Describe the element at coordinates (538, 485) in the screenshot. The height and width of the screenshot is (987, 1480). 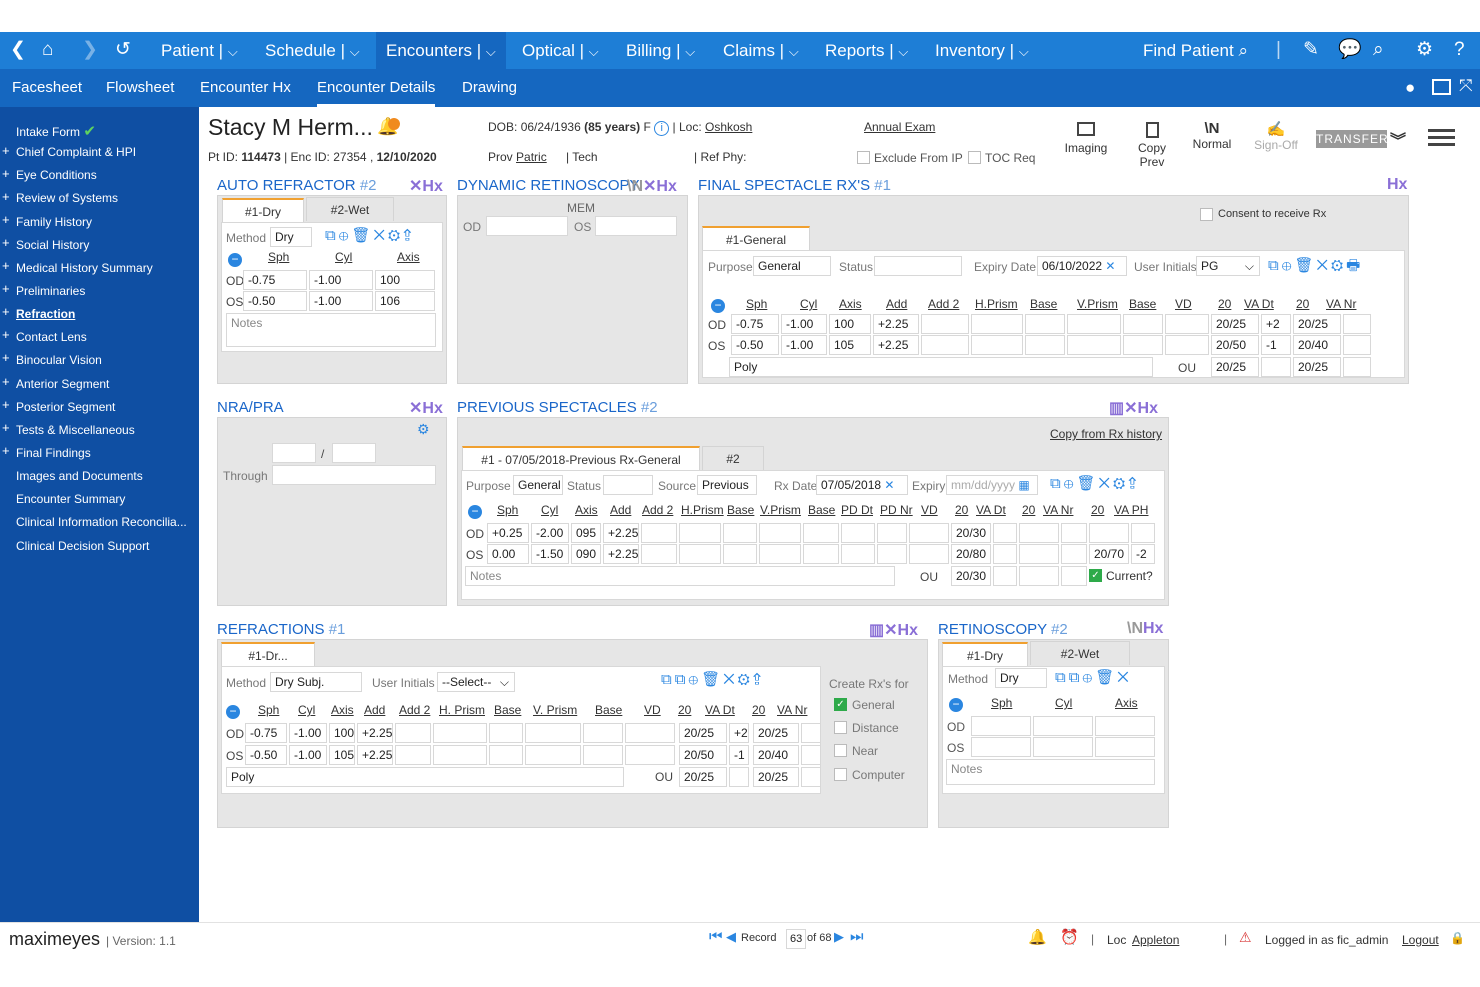
I see `prev-purpose-field: General` at that location.